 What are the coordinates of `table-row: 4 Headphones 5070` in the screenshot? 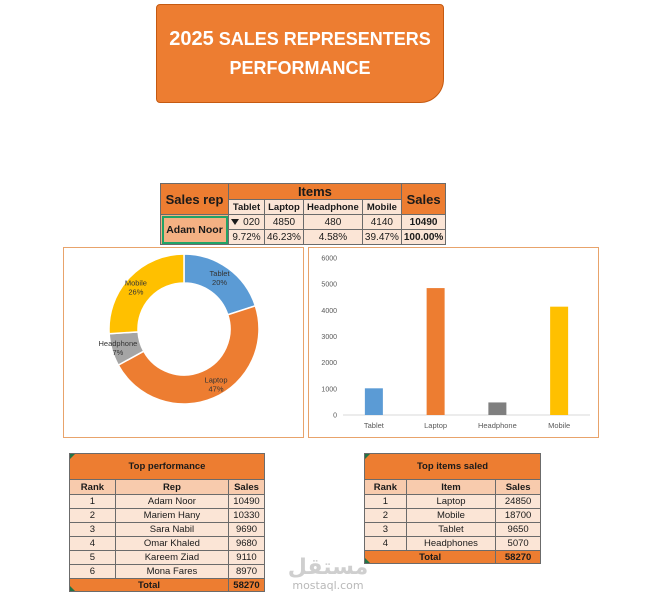 It's located at (452, 543).